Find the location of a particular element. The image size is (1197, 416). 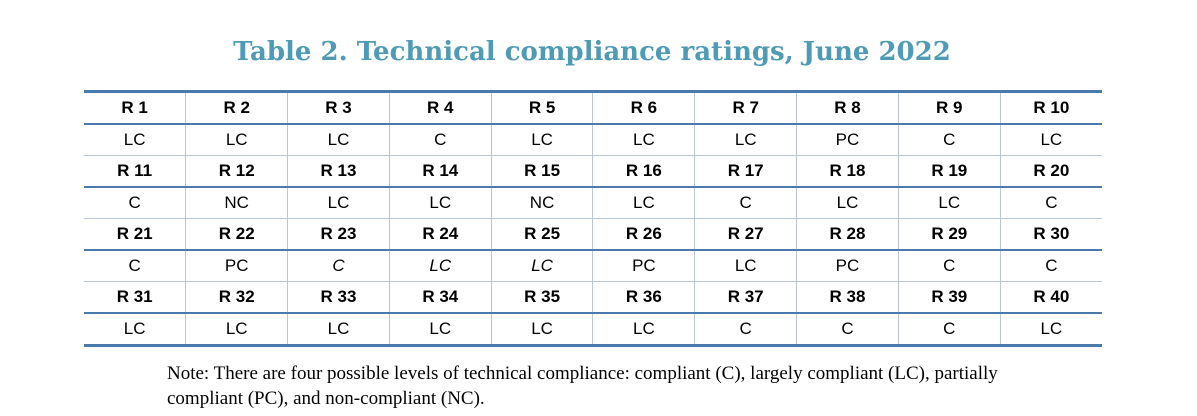

rating-row: C PC C LC LC PC LC PC C C is located at coordinates (593, 266).